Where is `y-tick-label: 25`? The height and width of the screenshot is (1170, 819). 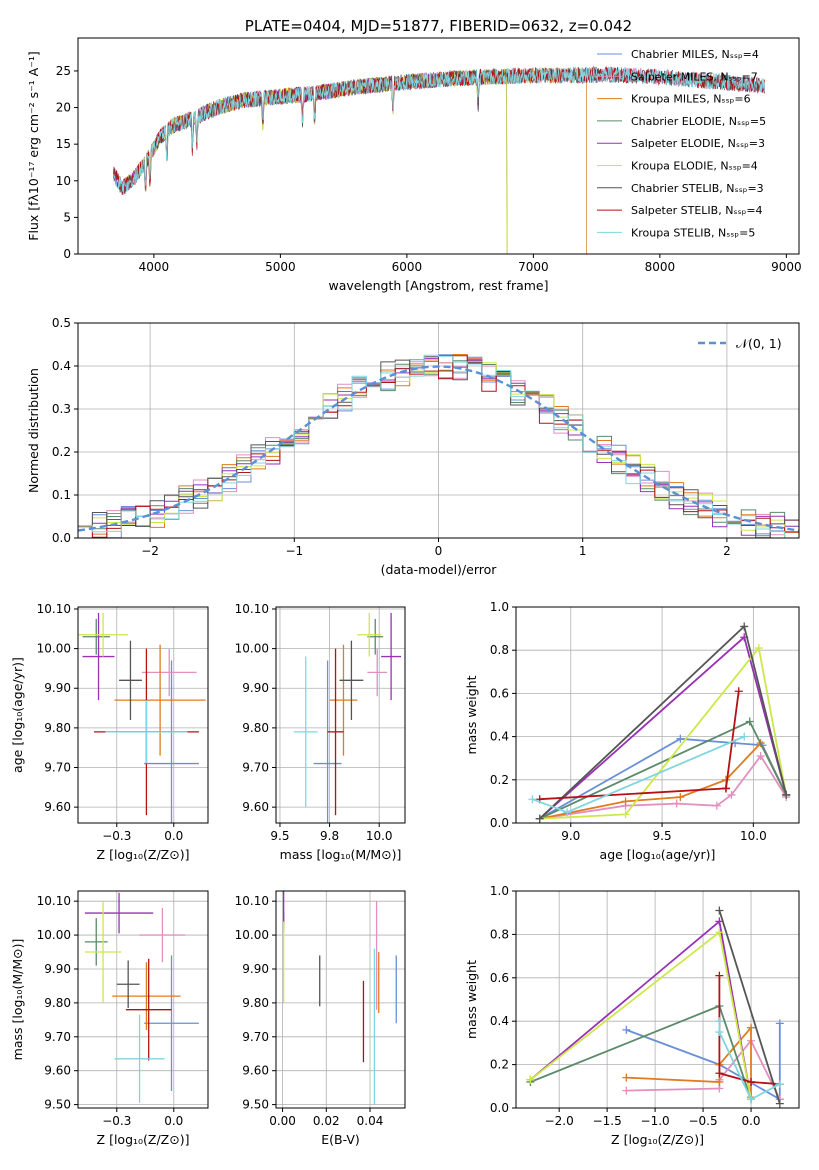
y-tick-label: 25 is located at coordinates (63, 71).